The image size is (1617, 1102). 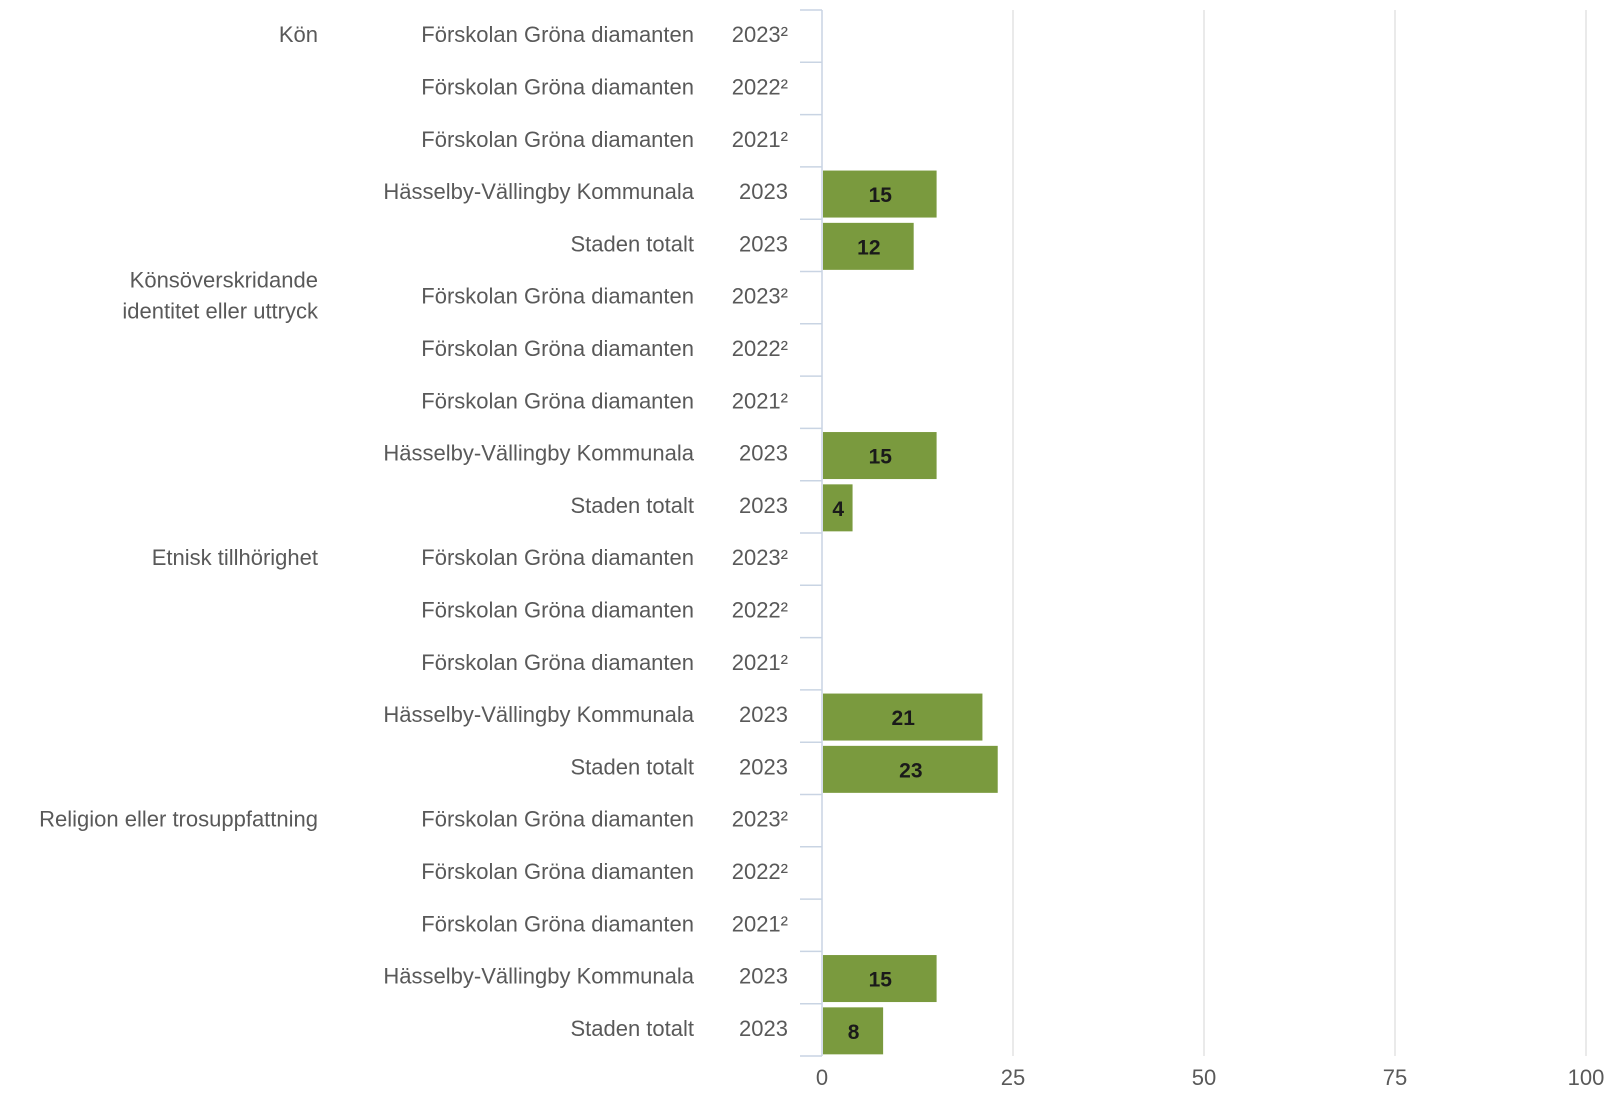 What do you see at coordinates (822, 1077) in the screenshot?
I see `x-tick-label: 0` at bounding box center [822, 1077].